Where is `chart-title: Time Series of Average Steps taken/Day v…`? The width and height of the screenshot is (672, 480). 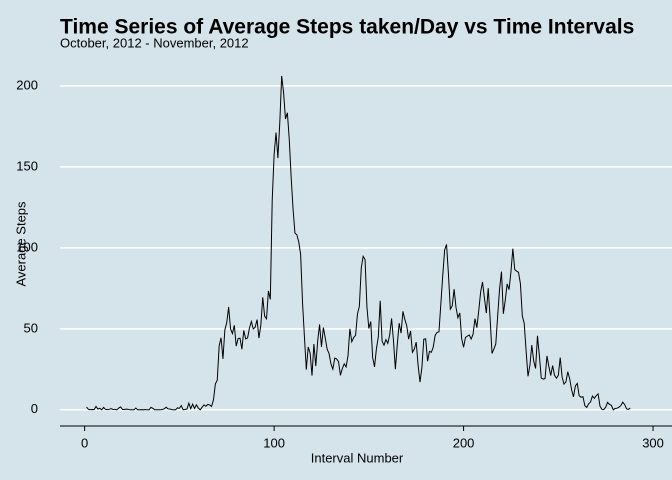 chart-title: Time Series of Average Steps taken/Day v… is located at coordinates (347, 27).